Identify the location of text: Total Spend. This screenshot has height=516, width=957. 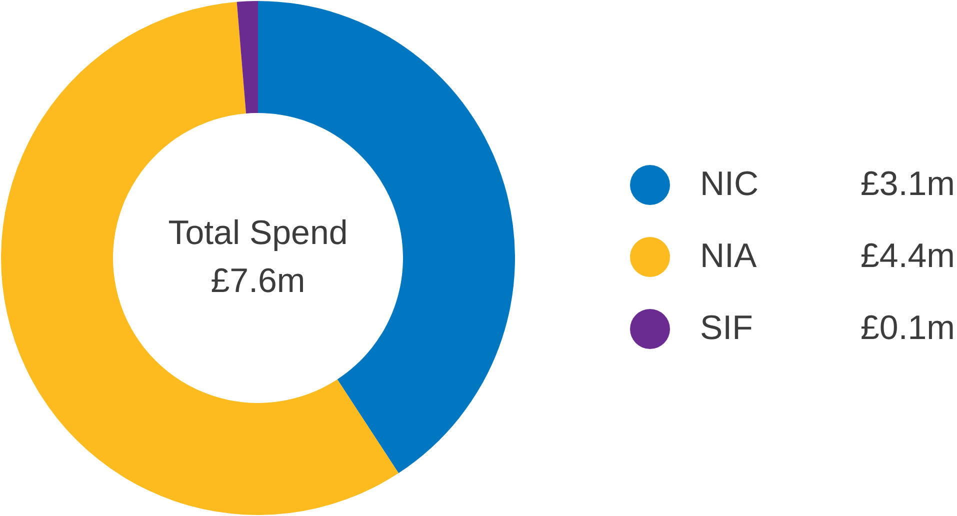
(258, 233).